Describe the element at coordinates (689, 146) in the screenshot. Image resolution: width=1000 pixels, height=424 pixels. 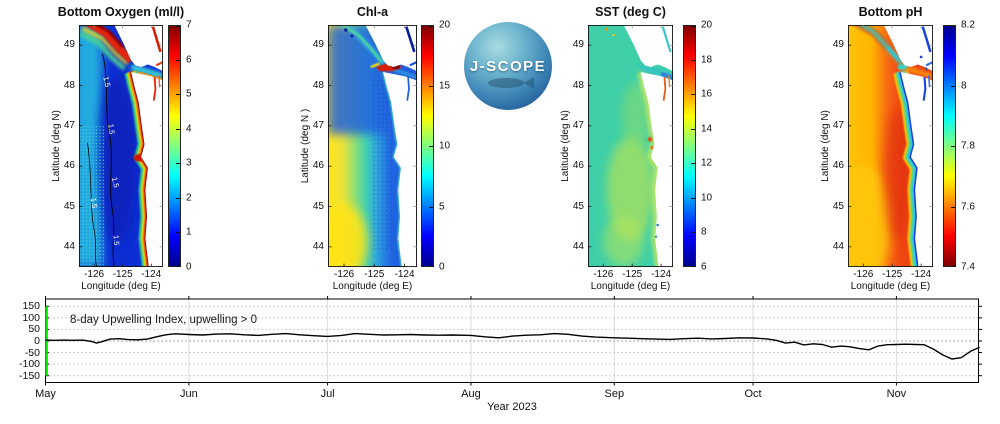
I see `colorbar-sst` at that location.